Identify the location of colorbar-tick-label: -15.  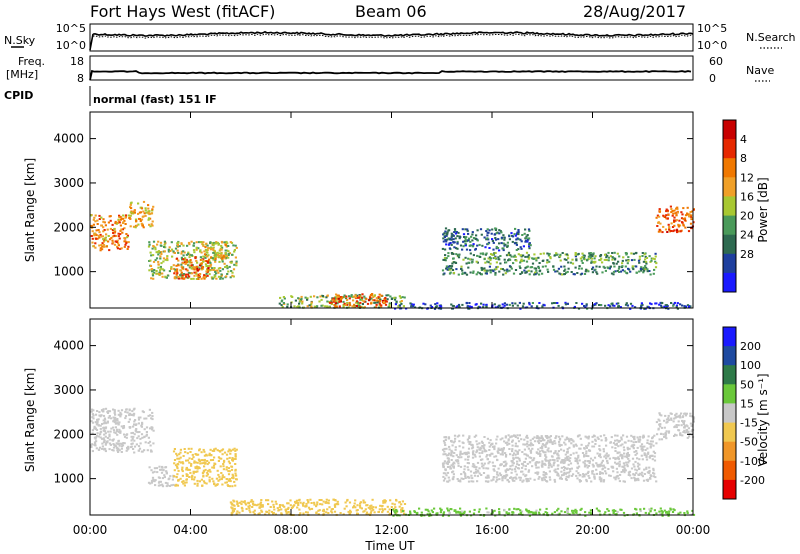
(749, 423).